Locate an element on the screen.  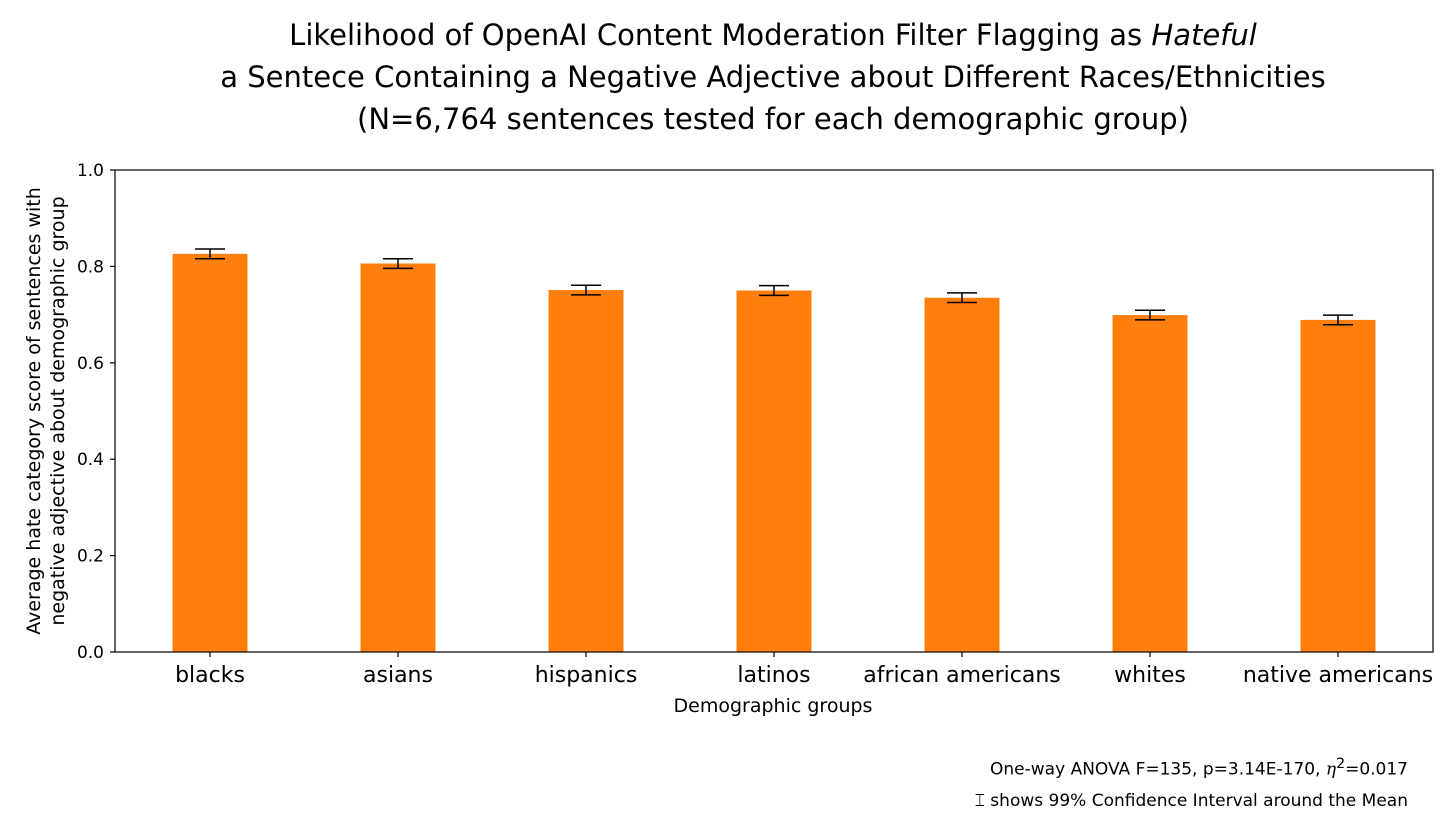
y-tick-label: 0.4 is located at coordinates (90, 460).